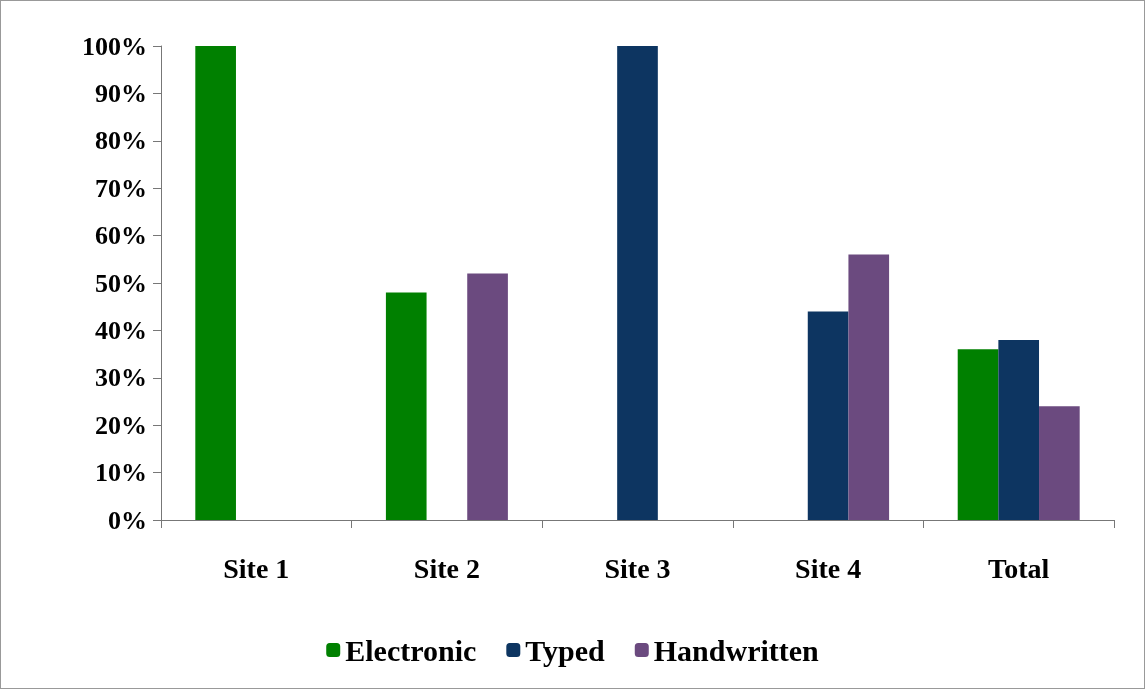 Image resolution: width=1145 pixels, height=689 pixels. What do you see at coordinates (637, 568) in the screenshot?
I see `x-tick-label: Site 3` at bounding box center [637, 568].